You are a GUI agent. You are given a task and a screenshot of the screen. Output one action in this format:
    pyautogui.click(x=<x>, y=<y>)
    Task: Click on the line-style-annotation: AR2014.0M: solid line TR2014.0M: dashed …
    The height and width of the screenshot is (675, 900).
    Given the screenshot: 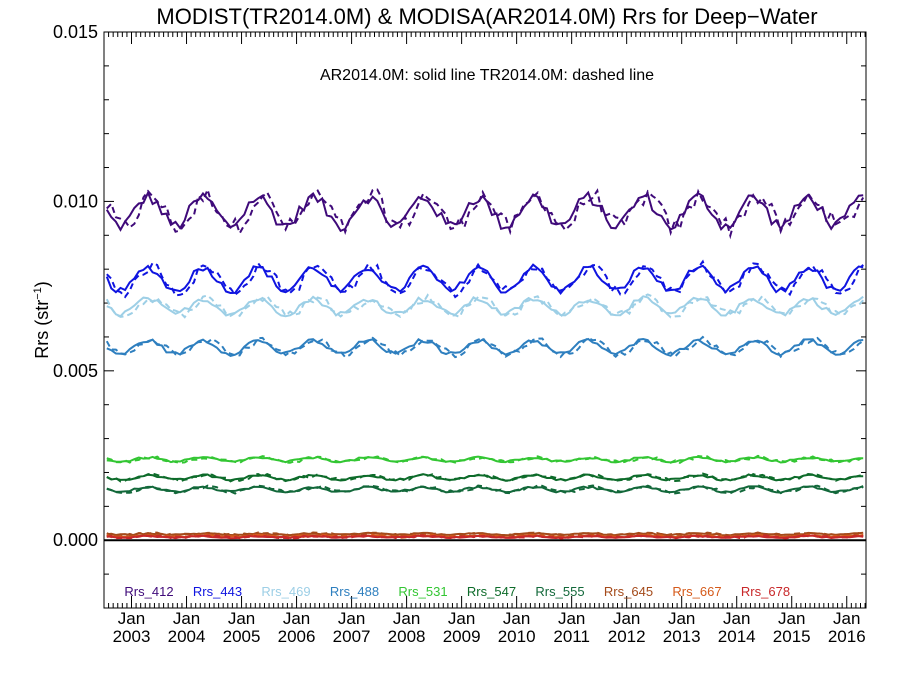 What is the action you would take?
    pyautogui.click(x=487, y=75)
    